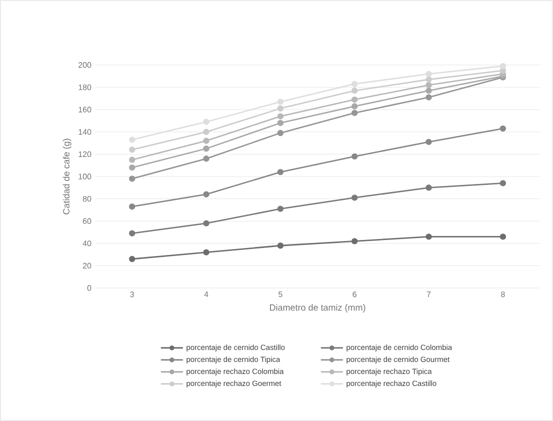 The width and height of the screenshot is (553, 421). What do you see at coordinates (85, 109) in the screenshot?
I see `y-tick-label: 160` at bounding box center [85, 109].